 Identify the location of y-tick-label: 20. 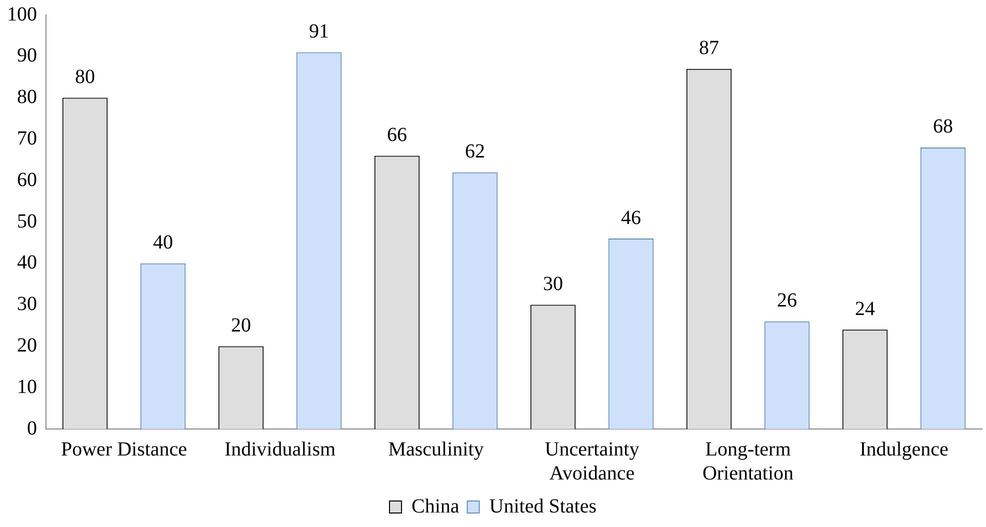
(27, 345).